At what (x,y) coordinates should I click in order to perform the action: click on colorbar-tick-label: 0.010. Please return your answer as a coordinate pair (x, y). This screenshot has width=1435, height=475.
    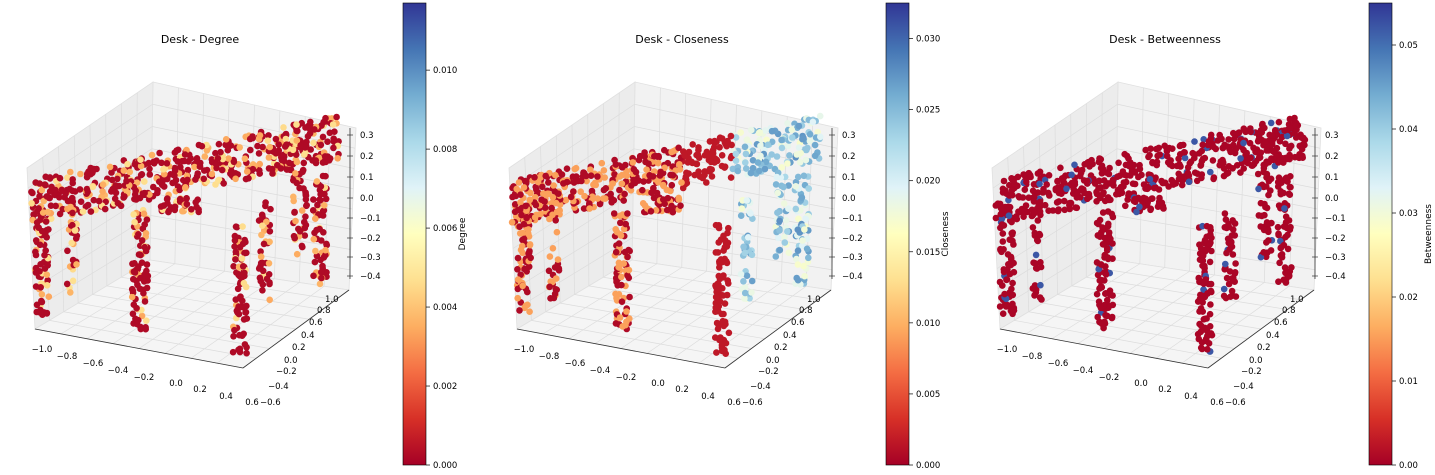
    Looking at the image, I should click on (445, 71).